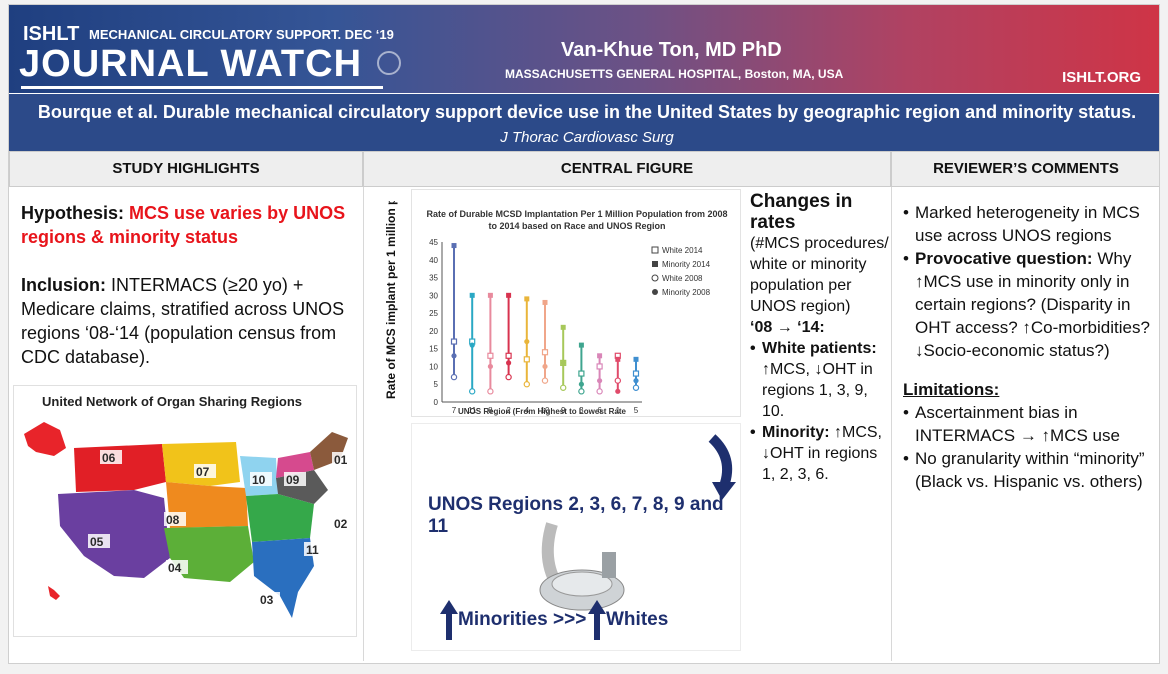 This screenshot has width=1168, height=674. I want to click on us-map-svg: 06 07 08 05 04 10 09 01 02 11 03, so click(189, 520).